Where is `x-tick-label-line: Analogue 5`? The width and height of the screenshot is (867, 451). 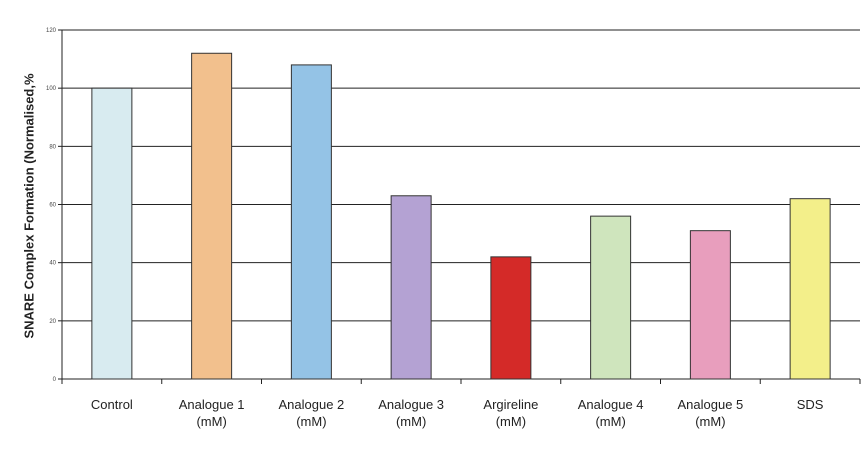 x-tick-label-line: Analogue 5 is located at coordinates (710, 404).